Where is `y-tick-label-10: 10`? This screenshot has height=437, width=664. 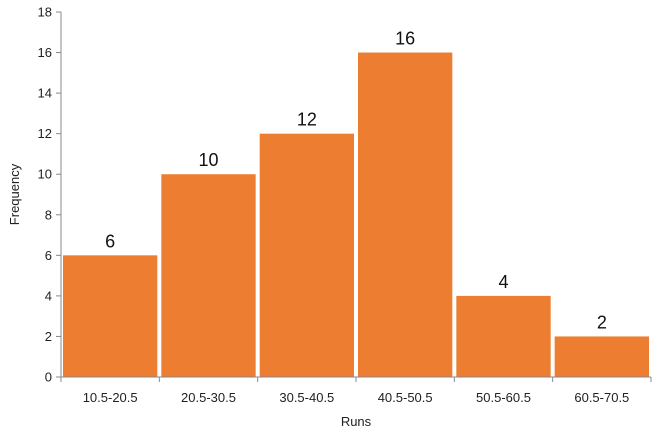
y-tick-label-10: 10 is located at coordinates (45, 174).